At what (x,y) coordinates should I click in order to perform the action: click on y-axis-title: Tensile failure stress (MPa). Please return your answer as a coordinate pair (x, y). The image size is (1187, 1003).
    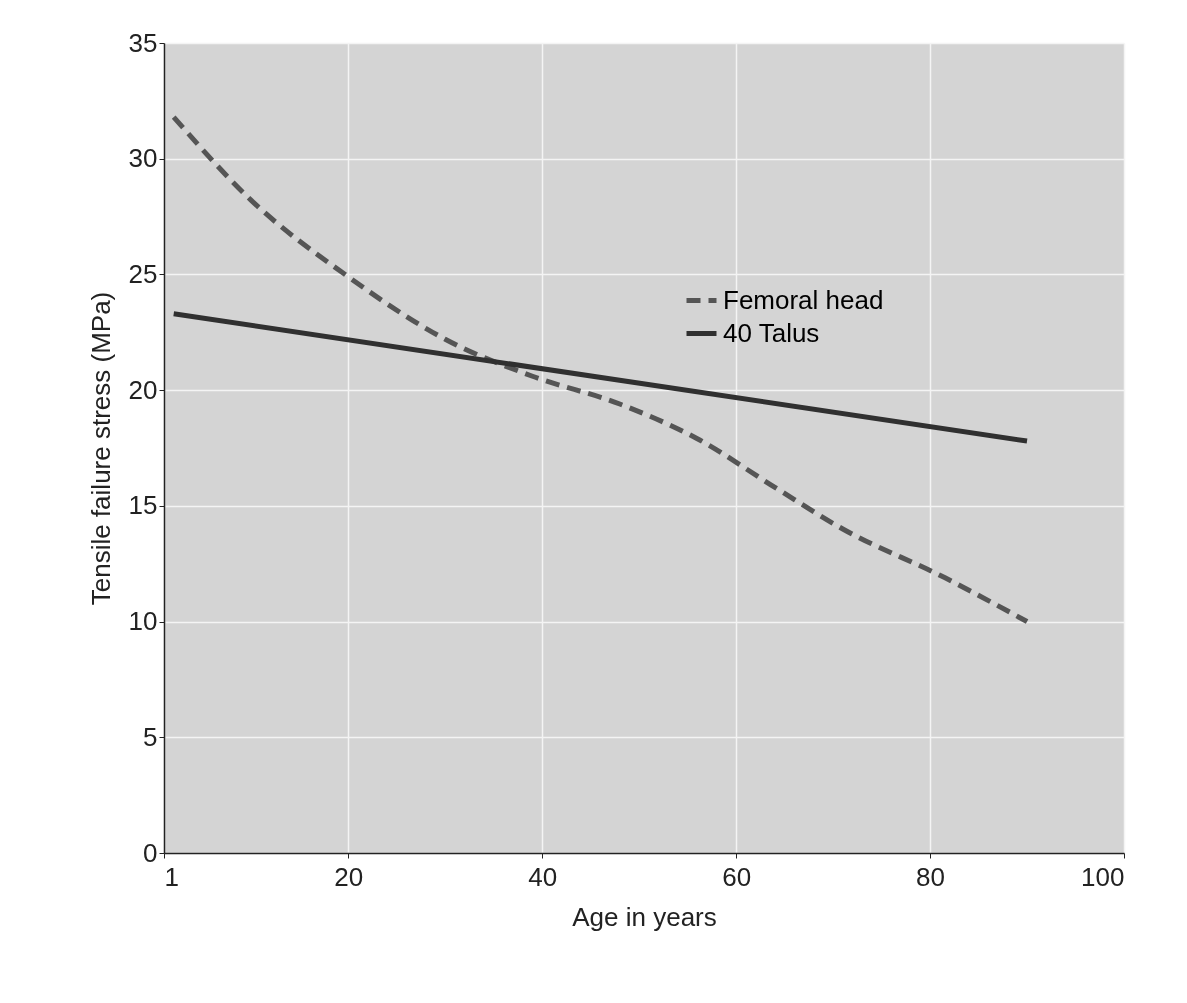
    Looking at the image, I should click on (100, 448).